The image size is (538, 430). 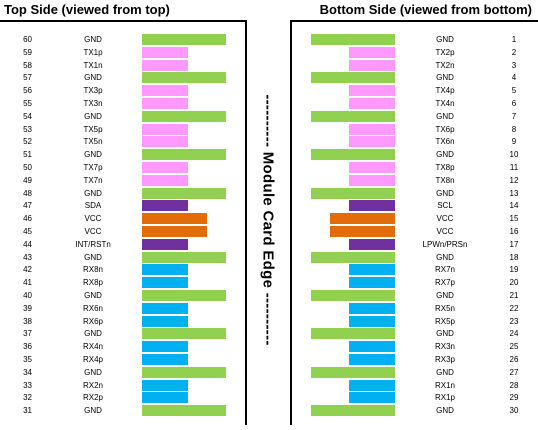 What do you see at coordinates (269, 180) in the screenshot?
I see `top-pin-row: 49 TX7n` at bounding box center [269, 180].